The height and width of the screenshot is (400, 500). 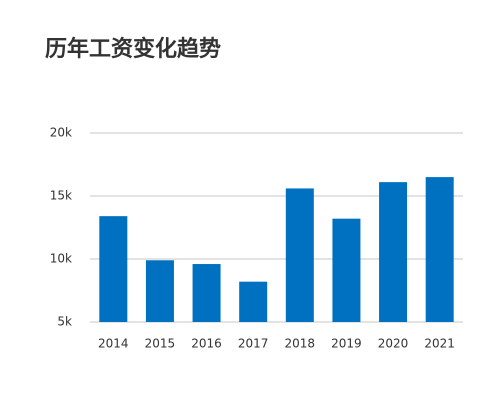 What do you see at coordinates (253, 344) in the screenshot?
I see `x-tick-label: 2017` at bounding box center [253, 344].